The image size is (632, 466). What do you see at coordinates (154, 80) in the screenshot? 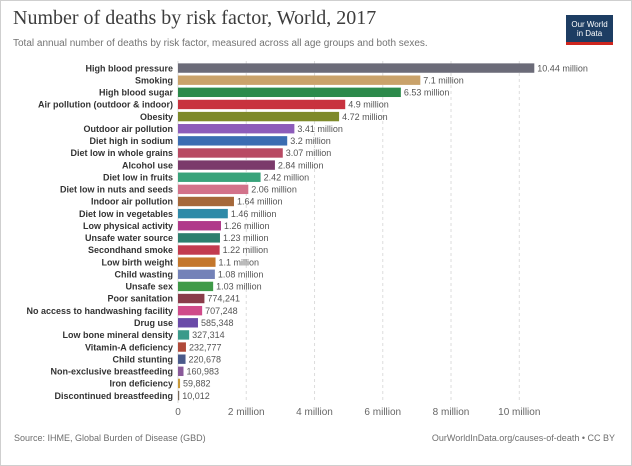
I see `category-label: Smoking` at bounding box center [154, 80].